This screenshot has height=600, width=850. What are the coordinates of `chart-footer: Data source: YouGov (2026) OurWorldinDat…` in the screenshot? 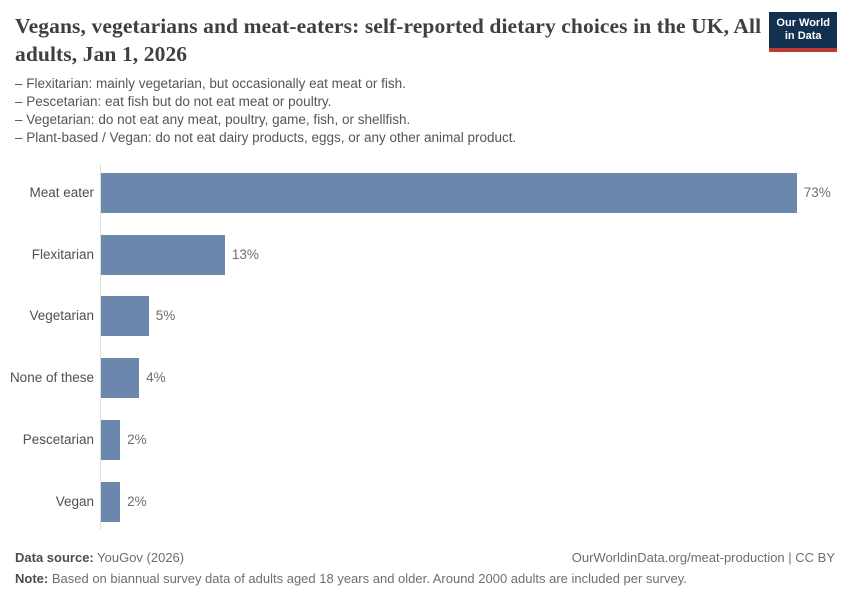 It's located at (425, 568).